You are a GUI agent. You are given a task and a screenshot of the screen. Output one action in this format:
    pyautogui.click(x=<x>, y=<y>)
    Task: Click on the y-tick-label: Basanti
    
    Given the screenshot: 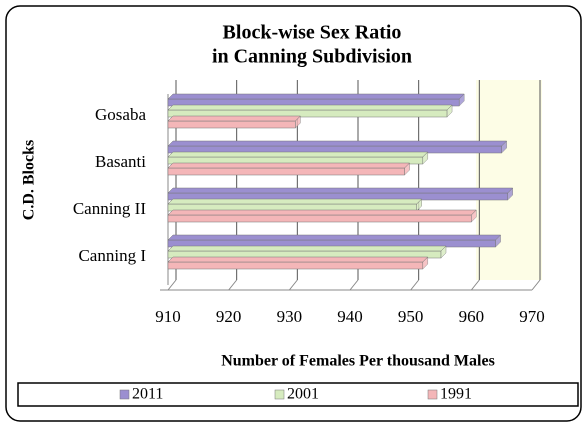 What is the action you would take?
    pyautogui.click(x=120, y=161)
    